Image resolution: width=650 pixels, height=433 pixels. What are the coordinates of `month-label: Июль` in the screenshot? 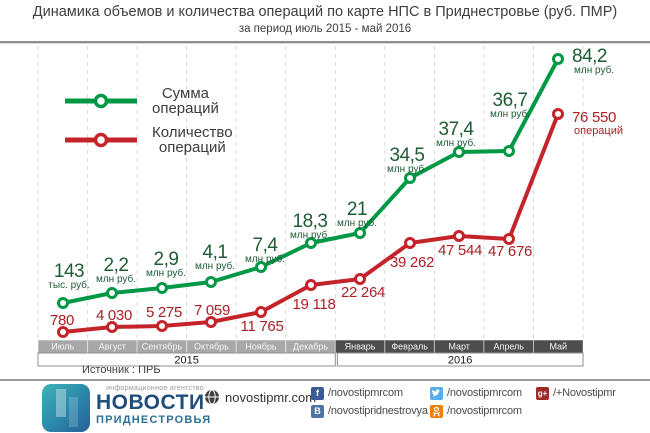 It's located at (62, 347).